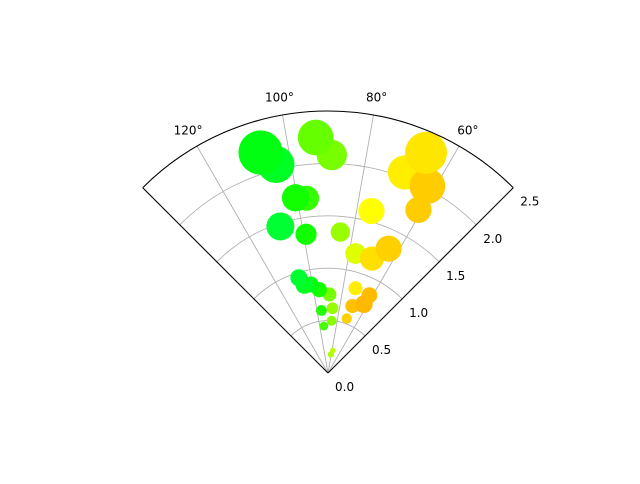 Image resolution: width=640 pixels, height=484 pixels. What do you see at coordinates (455, 276) in the screenshot?
I see `r-tick-label: 1.5` at bounding box center [455, 276].